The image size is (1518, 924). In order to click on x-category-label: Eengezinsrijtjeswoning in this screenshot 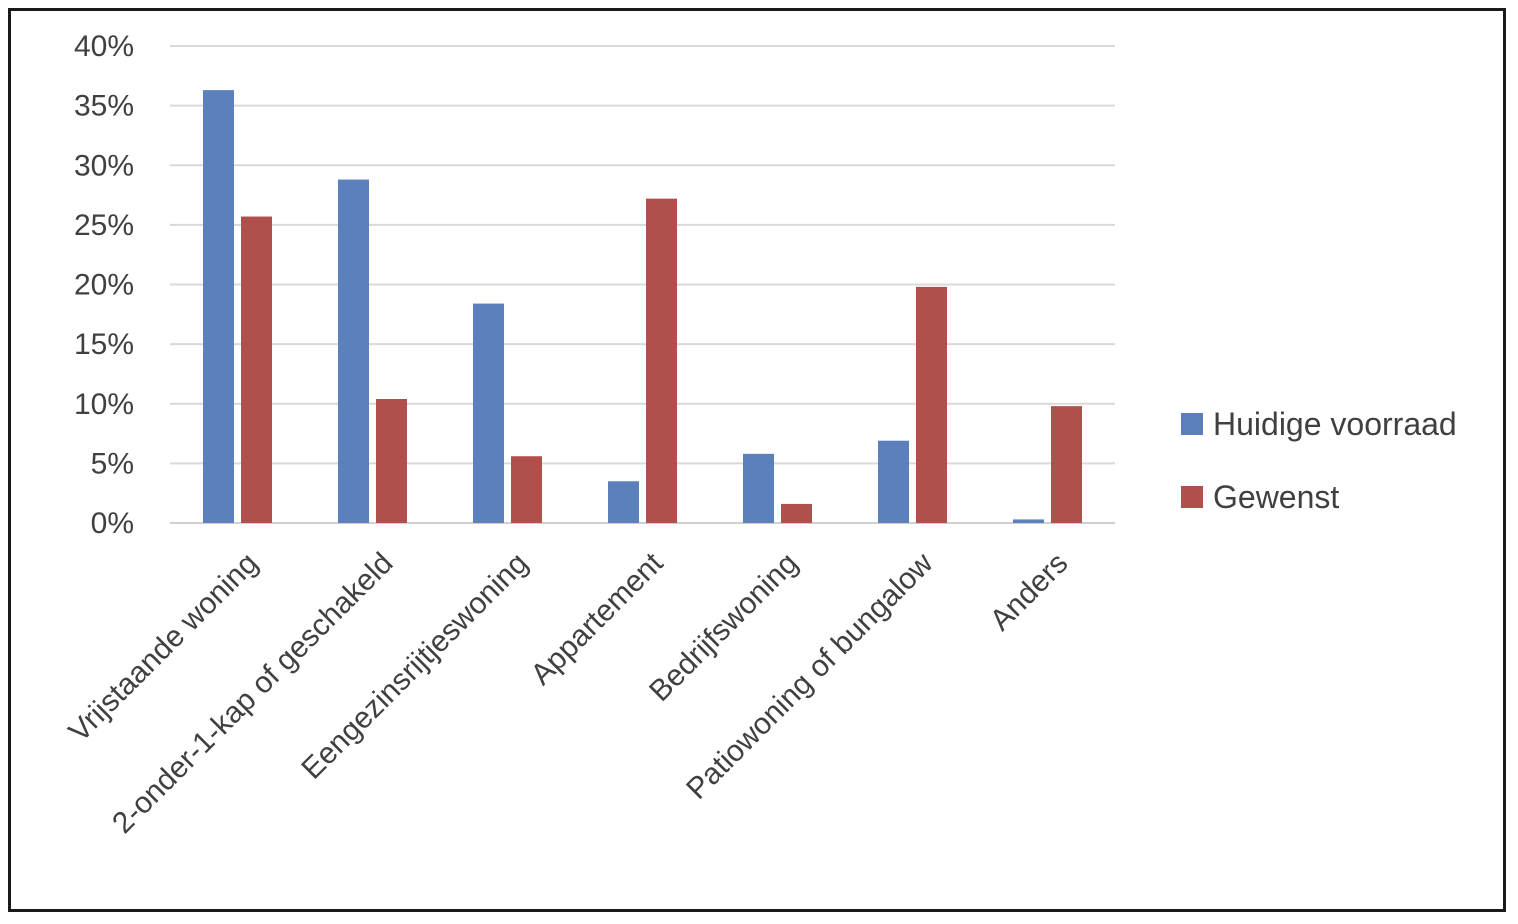, I will do `click(414, 666)`.